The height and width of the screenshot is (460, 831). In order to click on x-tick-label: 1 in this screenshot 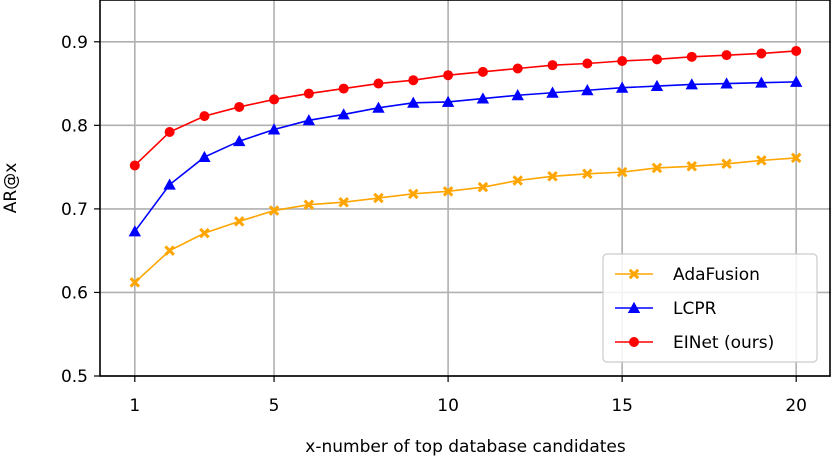, I will do `click(134, 406)`.